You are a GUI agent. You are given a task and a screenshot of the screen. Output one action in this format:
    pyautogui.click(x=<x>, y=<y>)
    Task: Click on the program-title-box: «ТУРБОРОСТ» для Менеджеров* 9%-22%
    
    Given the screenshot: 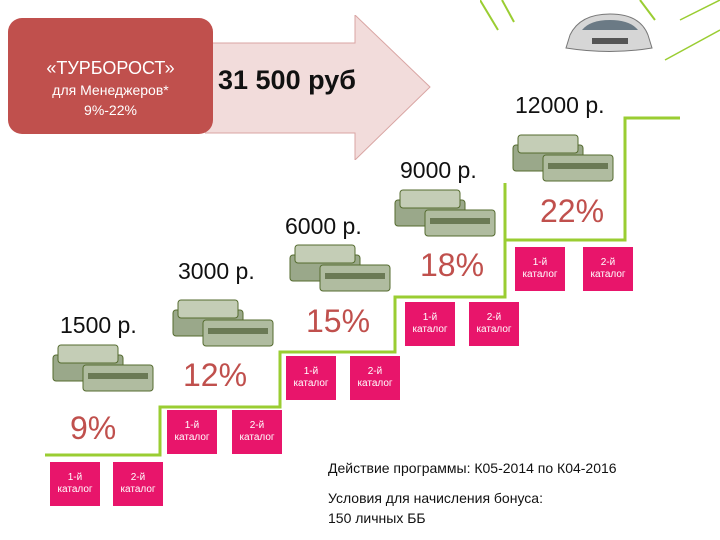 What is the action you would take?
    pyautogui.click(x=110, y=76)
    